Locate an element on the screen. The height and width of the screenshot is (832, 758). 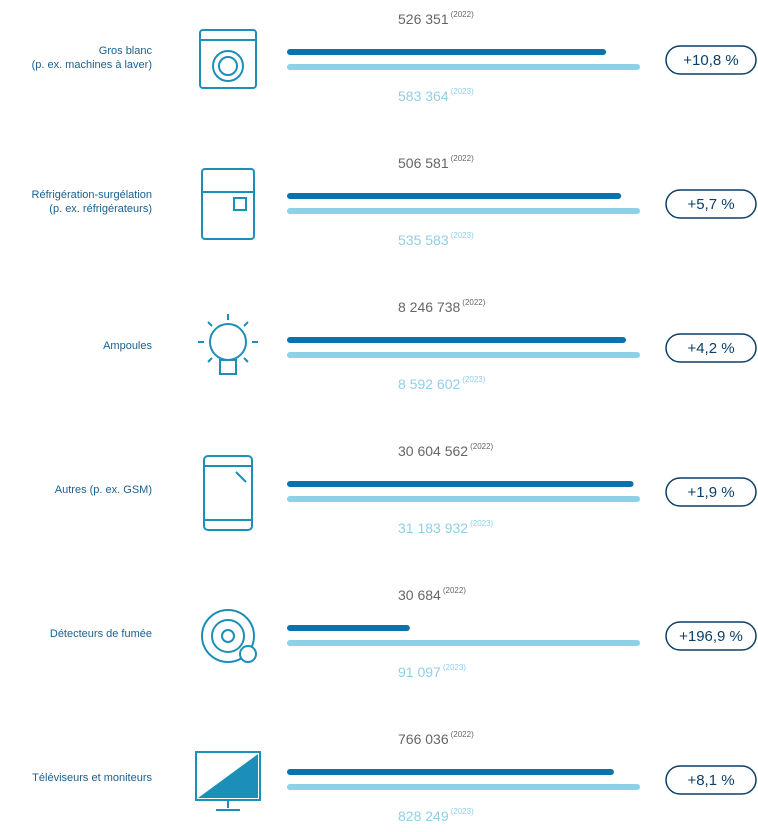
value-text: 31 183 932 is located at coordinates (433, 528).